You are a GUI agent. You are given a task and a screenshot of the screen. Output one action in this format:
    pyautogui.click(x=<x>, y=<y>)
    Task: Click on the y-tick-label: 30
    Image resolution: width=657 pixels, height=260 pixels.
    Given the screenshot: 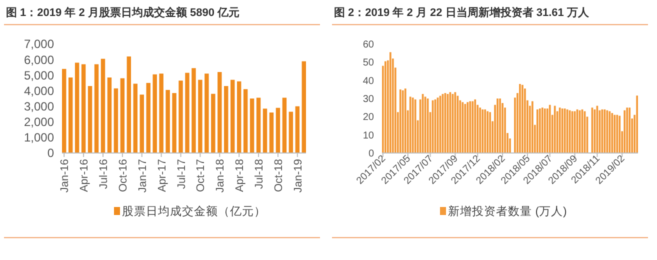 What is the action you would take?
    pyautogui.click(x=368, y=99)
    